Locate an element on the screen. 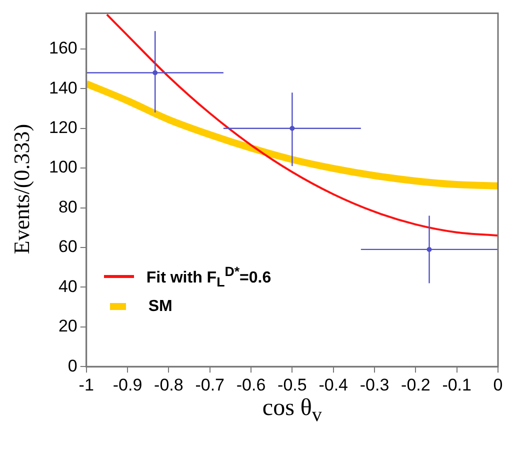 The height and width of the screenshot is (449, 510). x-tick-label: -0.1 is located at coordinates (457, 384).